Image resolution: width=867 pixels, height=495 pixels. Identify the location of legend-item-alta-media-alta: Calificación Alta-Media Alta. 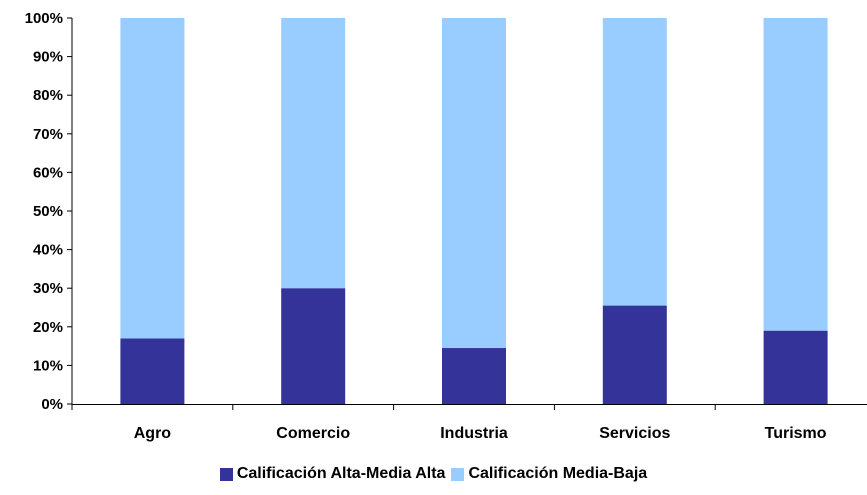
(332, 474).